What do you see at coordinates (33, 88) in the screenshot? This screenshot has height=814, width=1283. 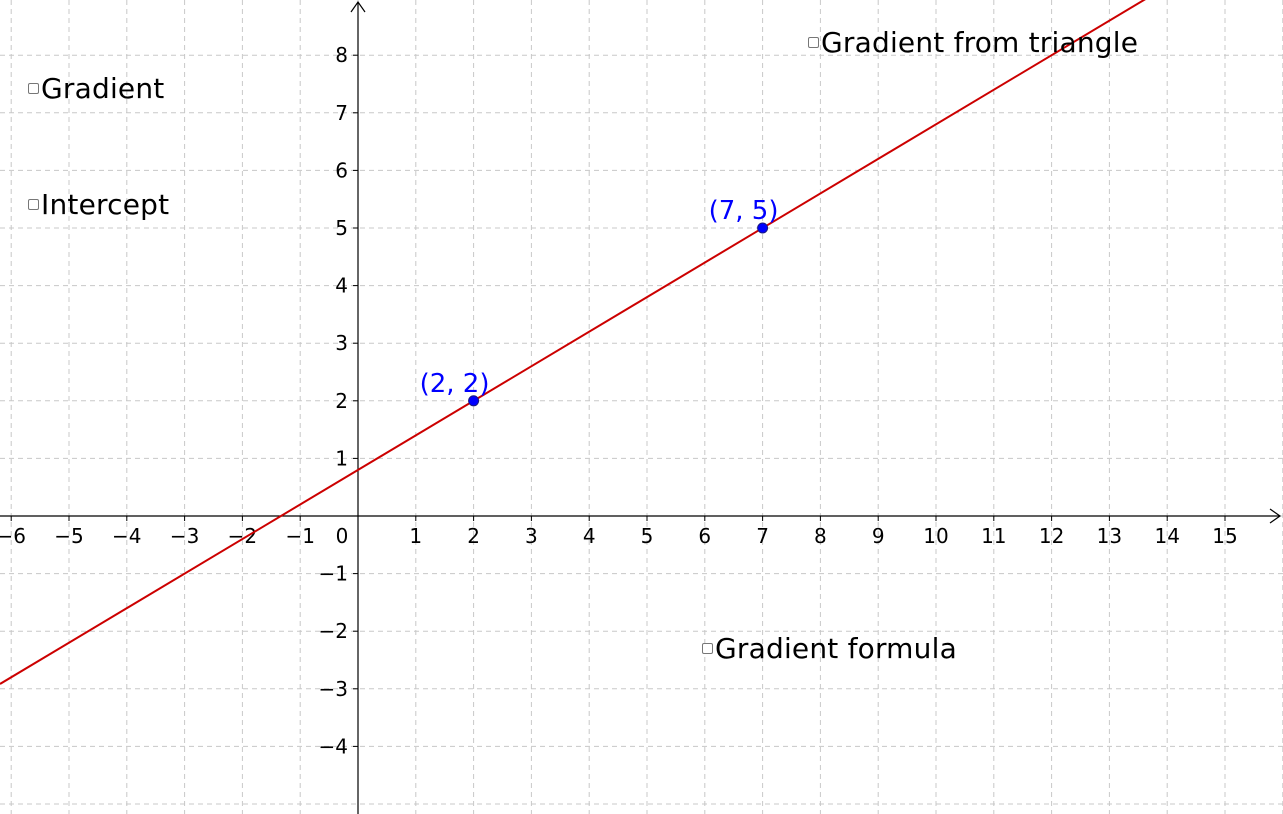 I see `gradient-checkbox-box` at bounding box center [33, 88].